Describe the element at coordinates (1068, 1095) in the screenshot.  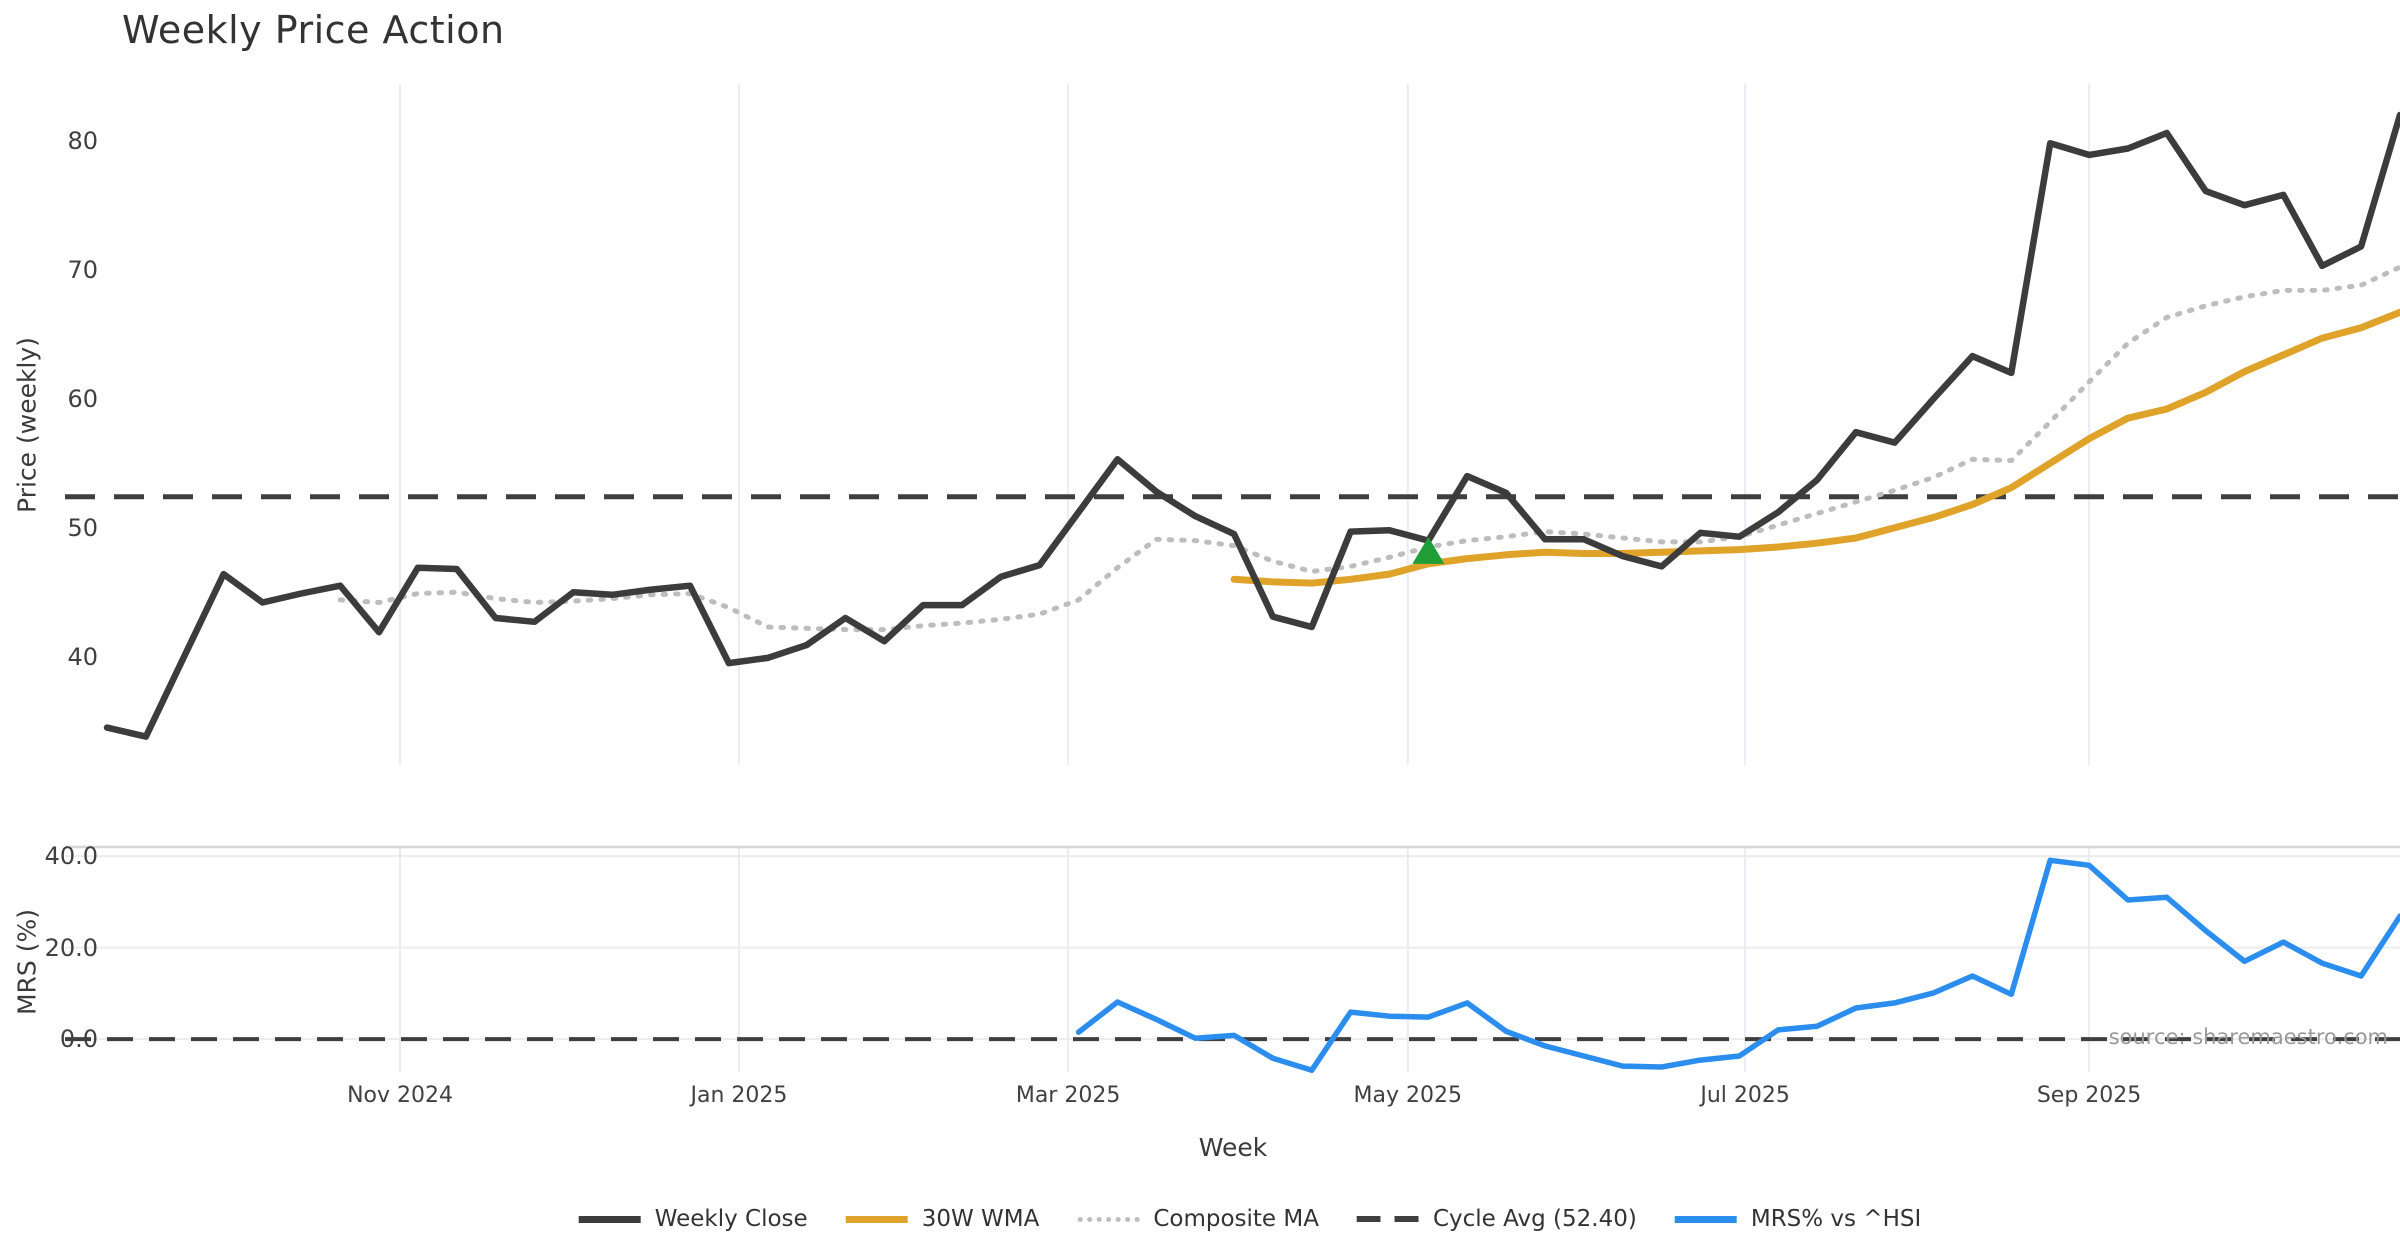
I see `month-tick-label: Mar 2025` at that location.